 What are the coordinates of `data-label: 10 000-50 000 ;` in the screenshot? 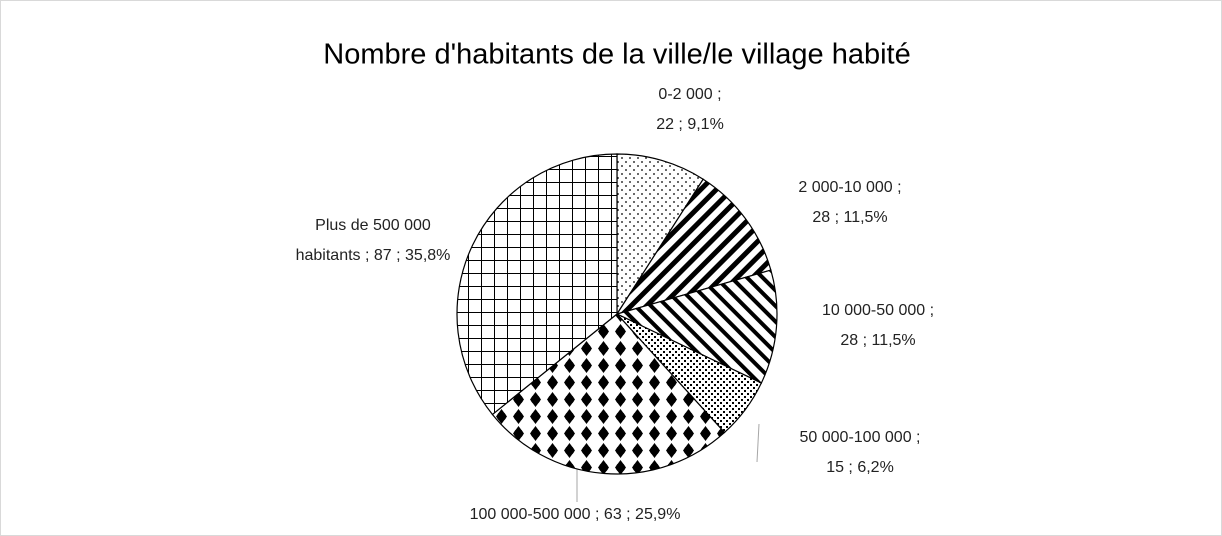 It's located at (878, 310).